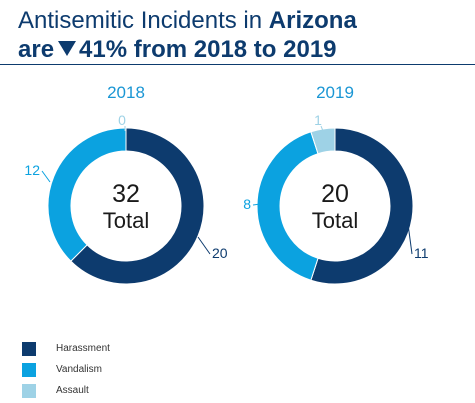  What do you see at coordinates (126, 220) in the screenshot?
I see `total-label-2018: Total` at bounding box center [126, 220].